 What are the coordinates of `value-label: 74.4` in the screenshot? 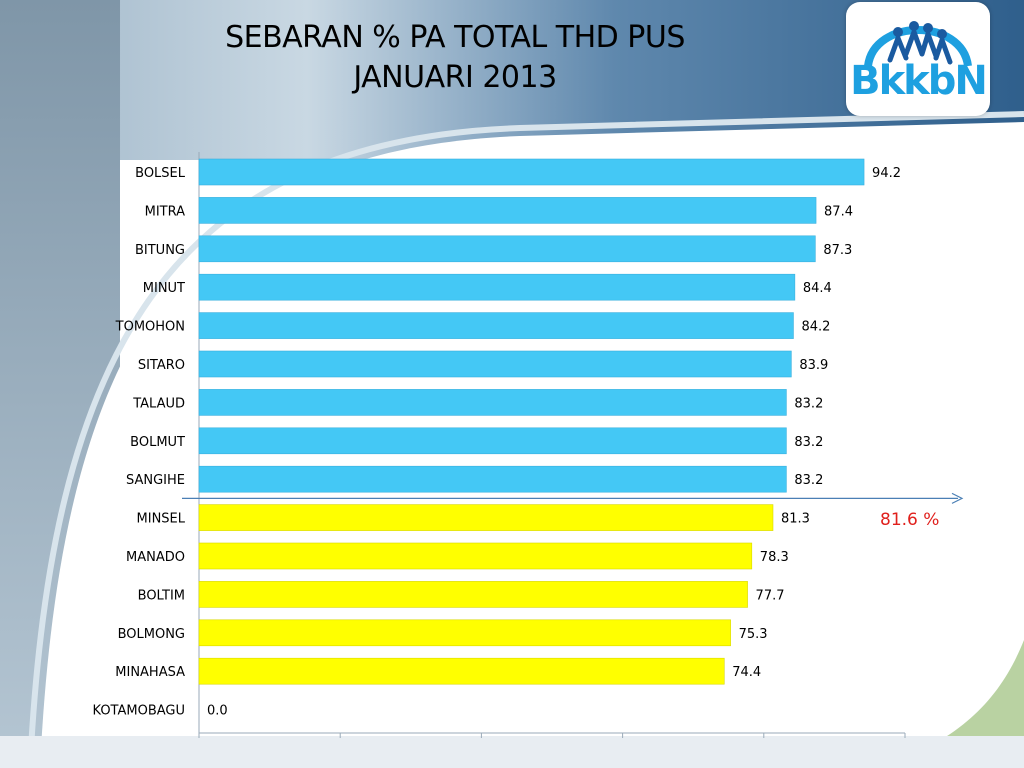 It's located at (746, 672).